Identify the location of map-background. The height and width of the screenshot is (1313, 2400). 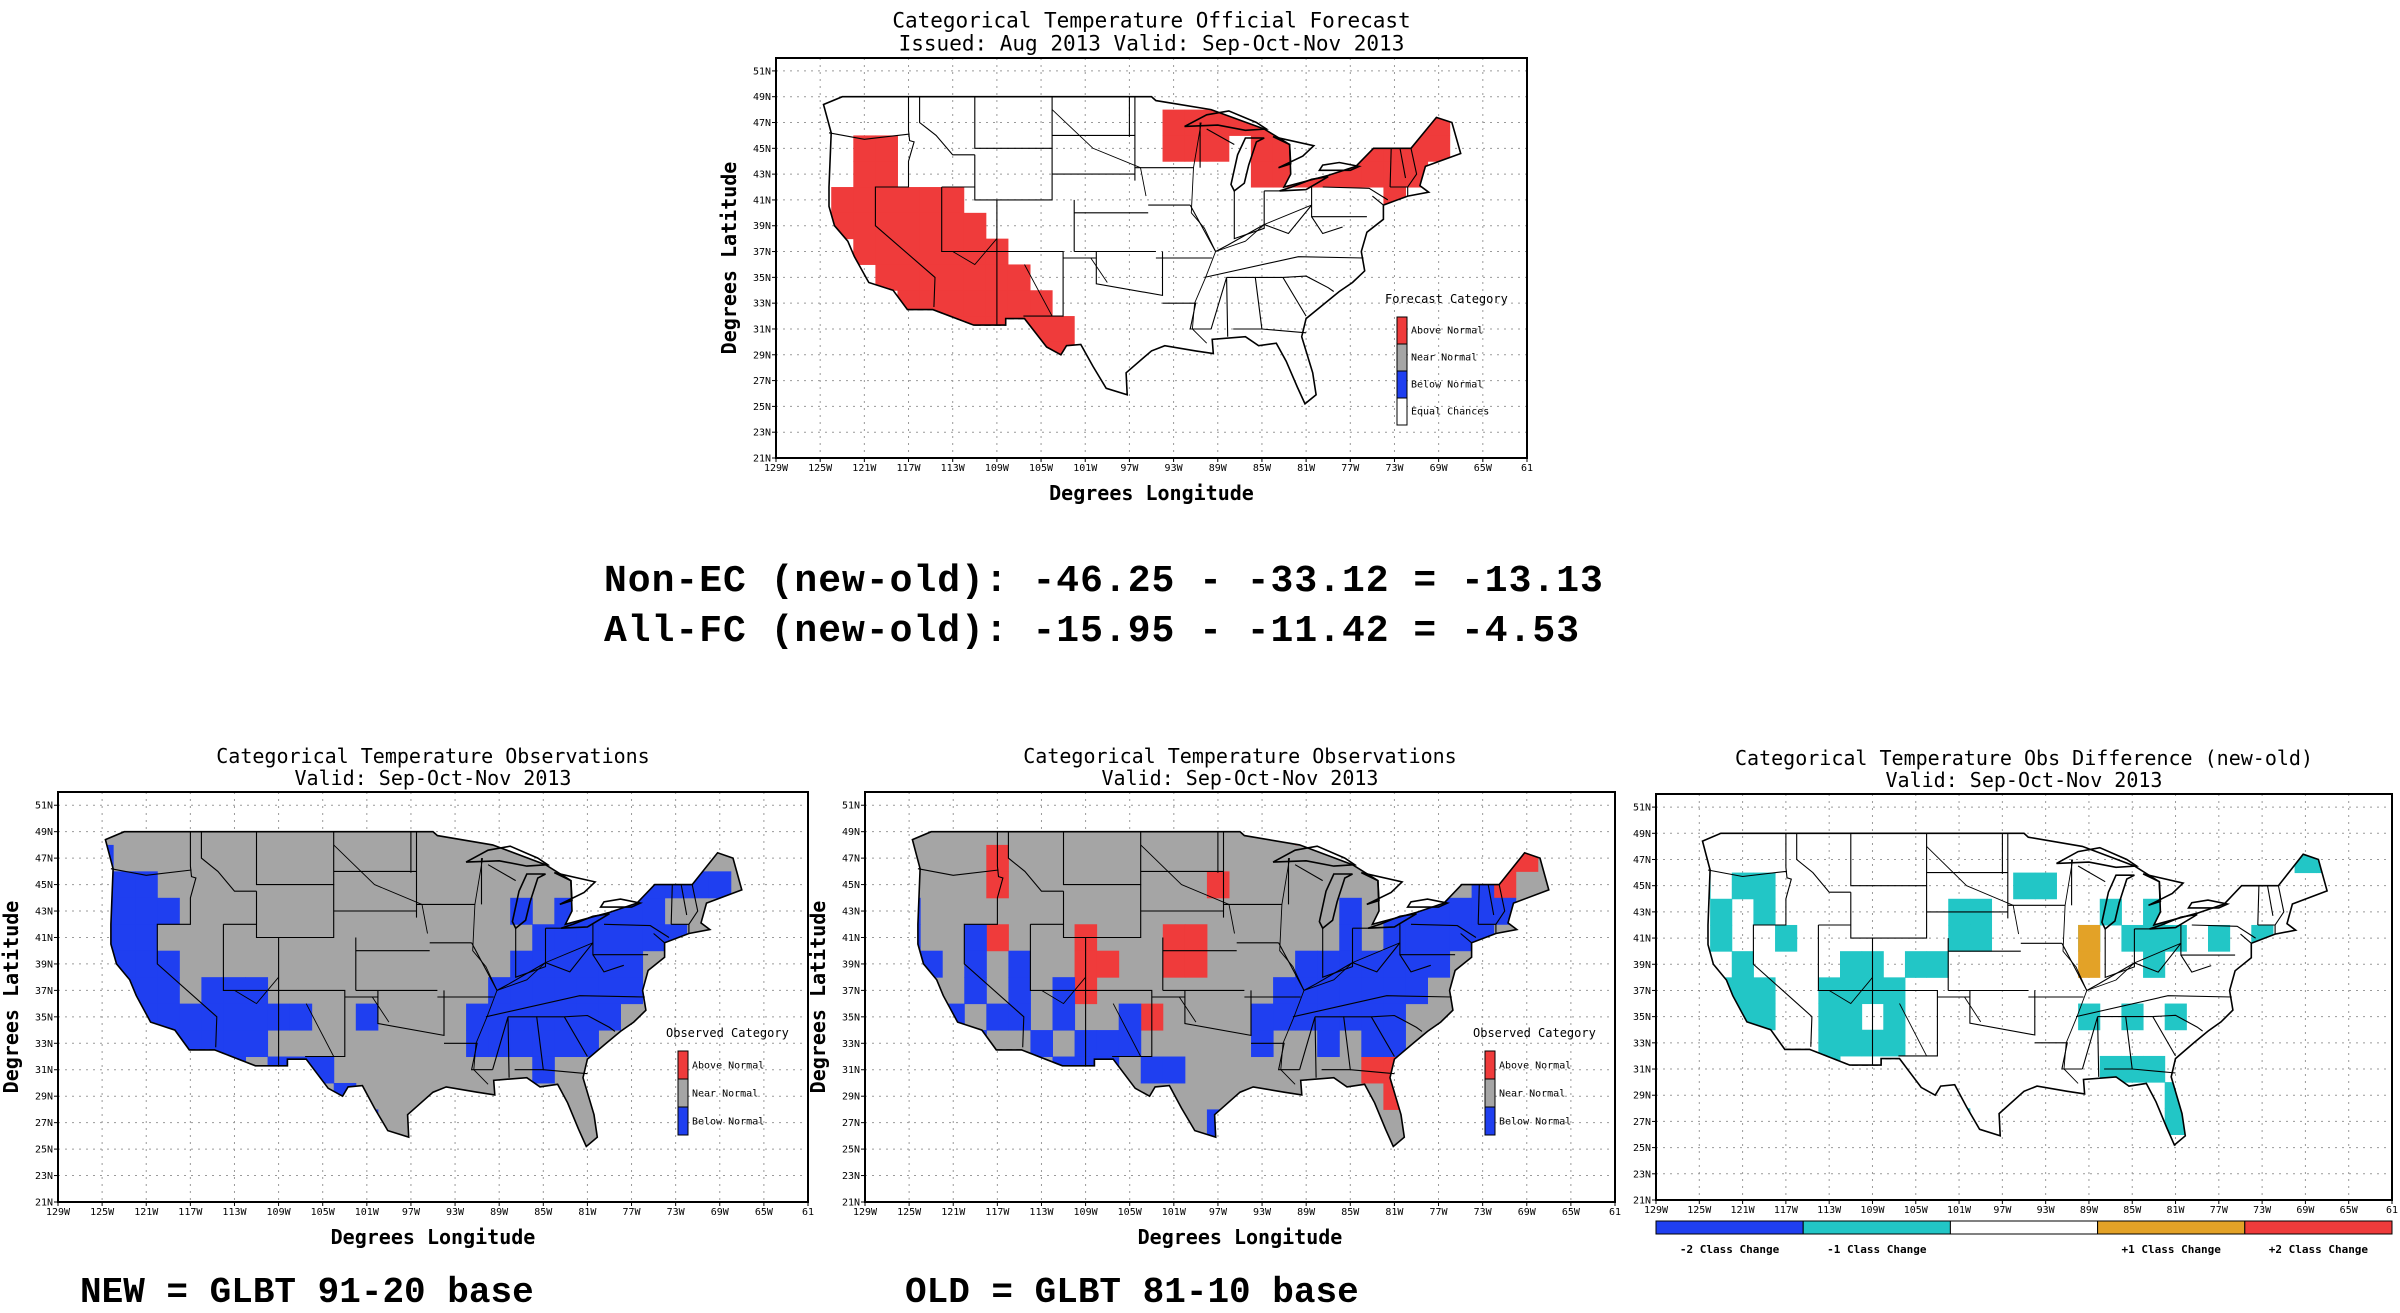
(2024, 997).